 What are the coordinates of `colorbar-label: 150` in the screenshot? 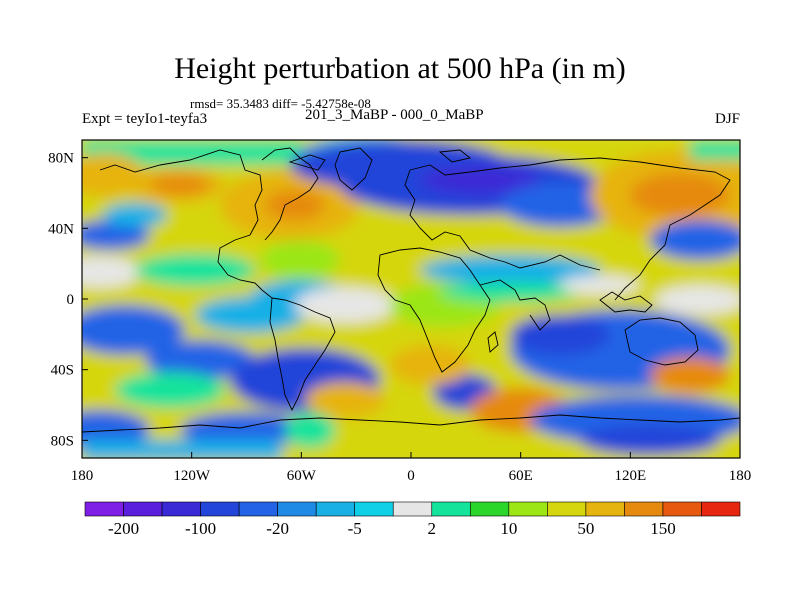 It's located at (663, 528).